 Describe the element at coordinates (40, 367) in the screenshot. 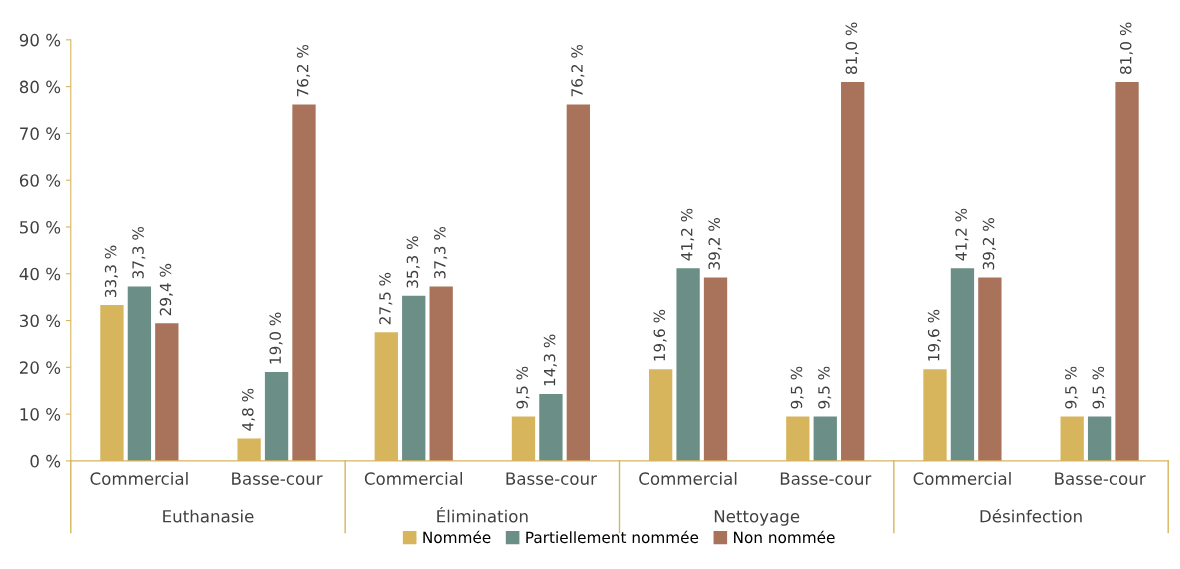

I see `y-tick-label: 20 %` at that location.